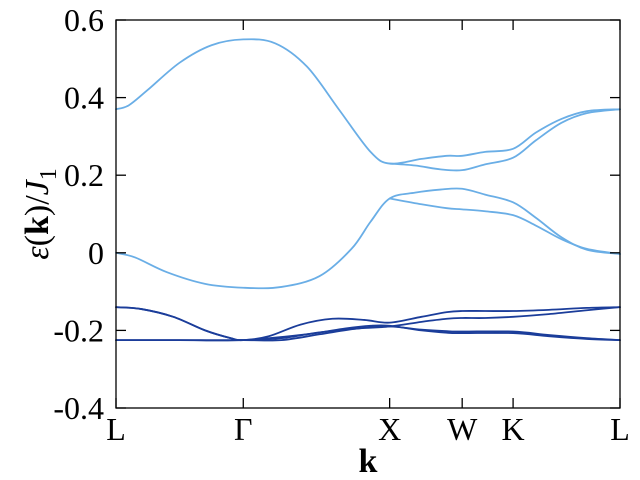  I want to click on y-label-j: J, so click(37, 186).